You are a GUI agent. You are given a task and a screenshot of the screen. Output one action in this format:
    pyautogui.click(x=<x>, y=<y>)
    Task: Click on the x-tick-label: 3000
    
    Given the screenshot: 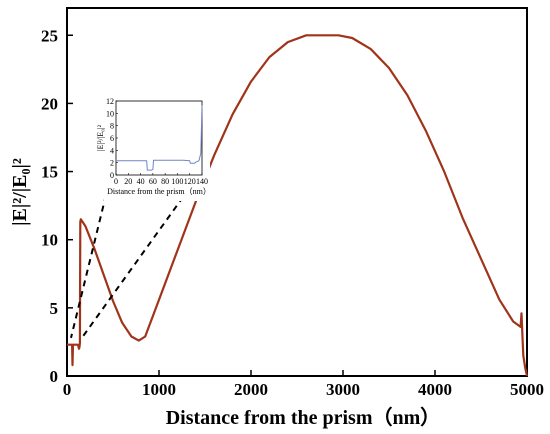 What is the action you would take?
    pyautogui.click(x=343, y=389)
    